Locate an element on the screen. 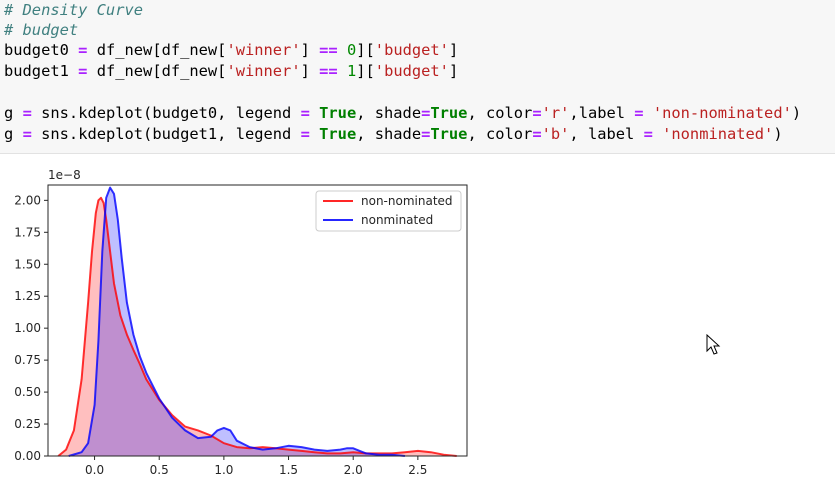 Image resolution: width=835 pixels, height=486 pixels. x-axis: 0.0 0.5 1.0 1.5 2.0 2.5 is located at coordinates (256, 466).